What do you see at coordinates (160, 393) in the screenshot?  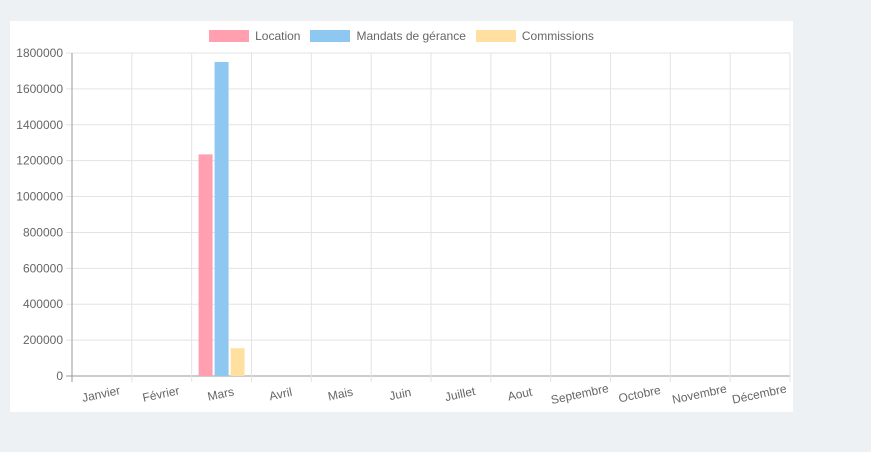 I see `x-tick-label: Février` at bounding box center [160, 393].